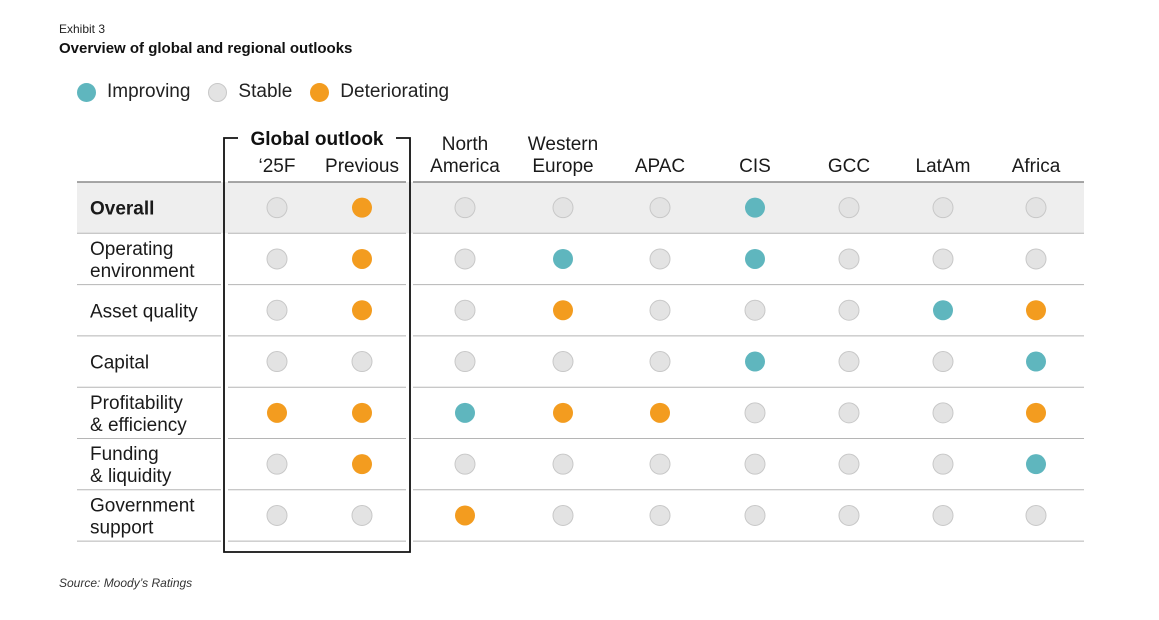 The image size is (1159, 620). I want to click on legend-swatch-stable, so click(218, 92).